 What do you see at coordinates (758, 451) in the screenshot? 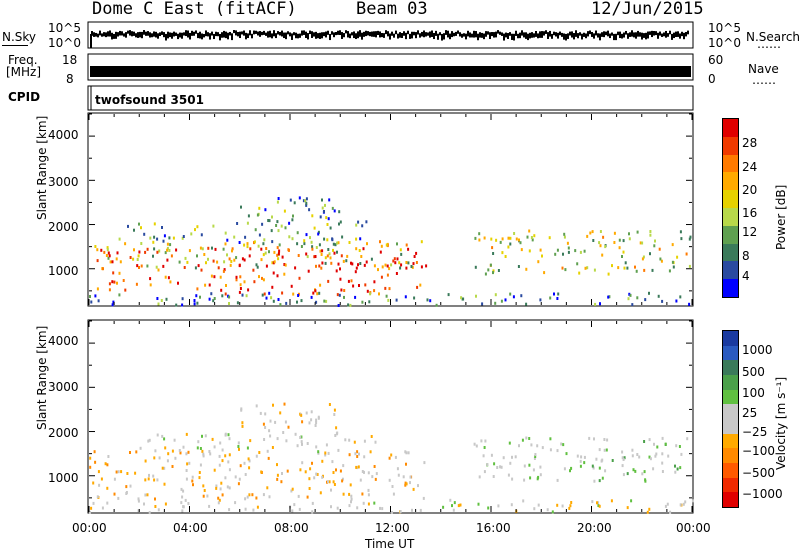
I see `velocity-cb-tick-neg100: −100` at bounding box center [758, 451].